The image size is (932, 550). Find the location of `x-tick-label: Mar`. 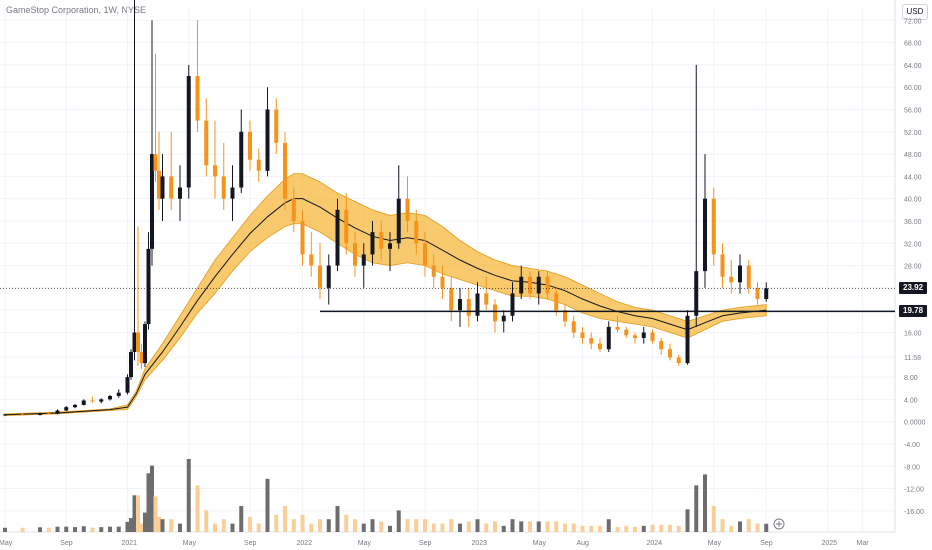

x-tick-label: Mar is located at coordinates (863, 543).